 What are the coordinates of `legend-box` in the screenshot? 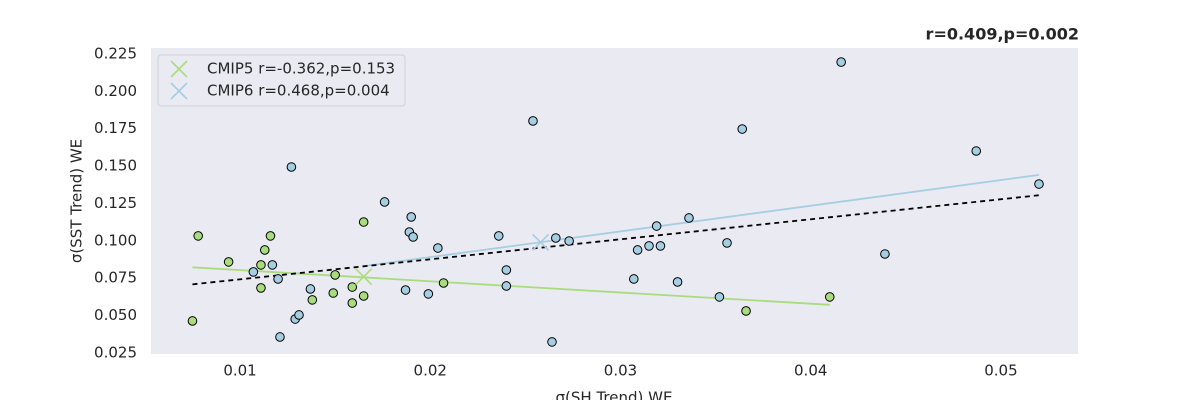 It's located at (281, 80).